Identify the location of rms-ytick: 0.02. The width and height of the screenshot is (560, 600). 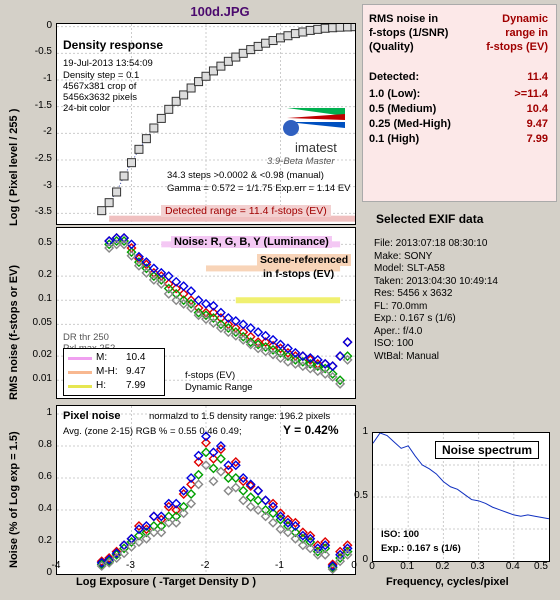
(42, 355).